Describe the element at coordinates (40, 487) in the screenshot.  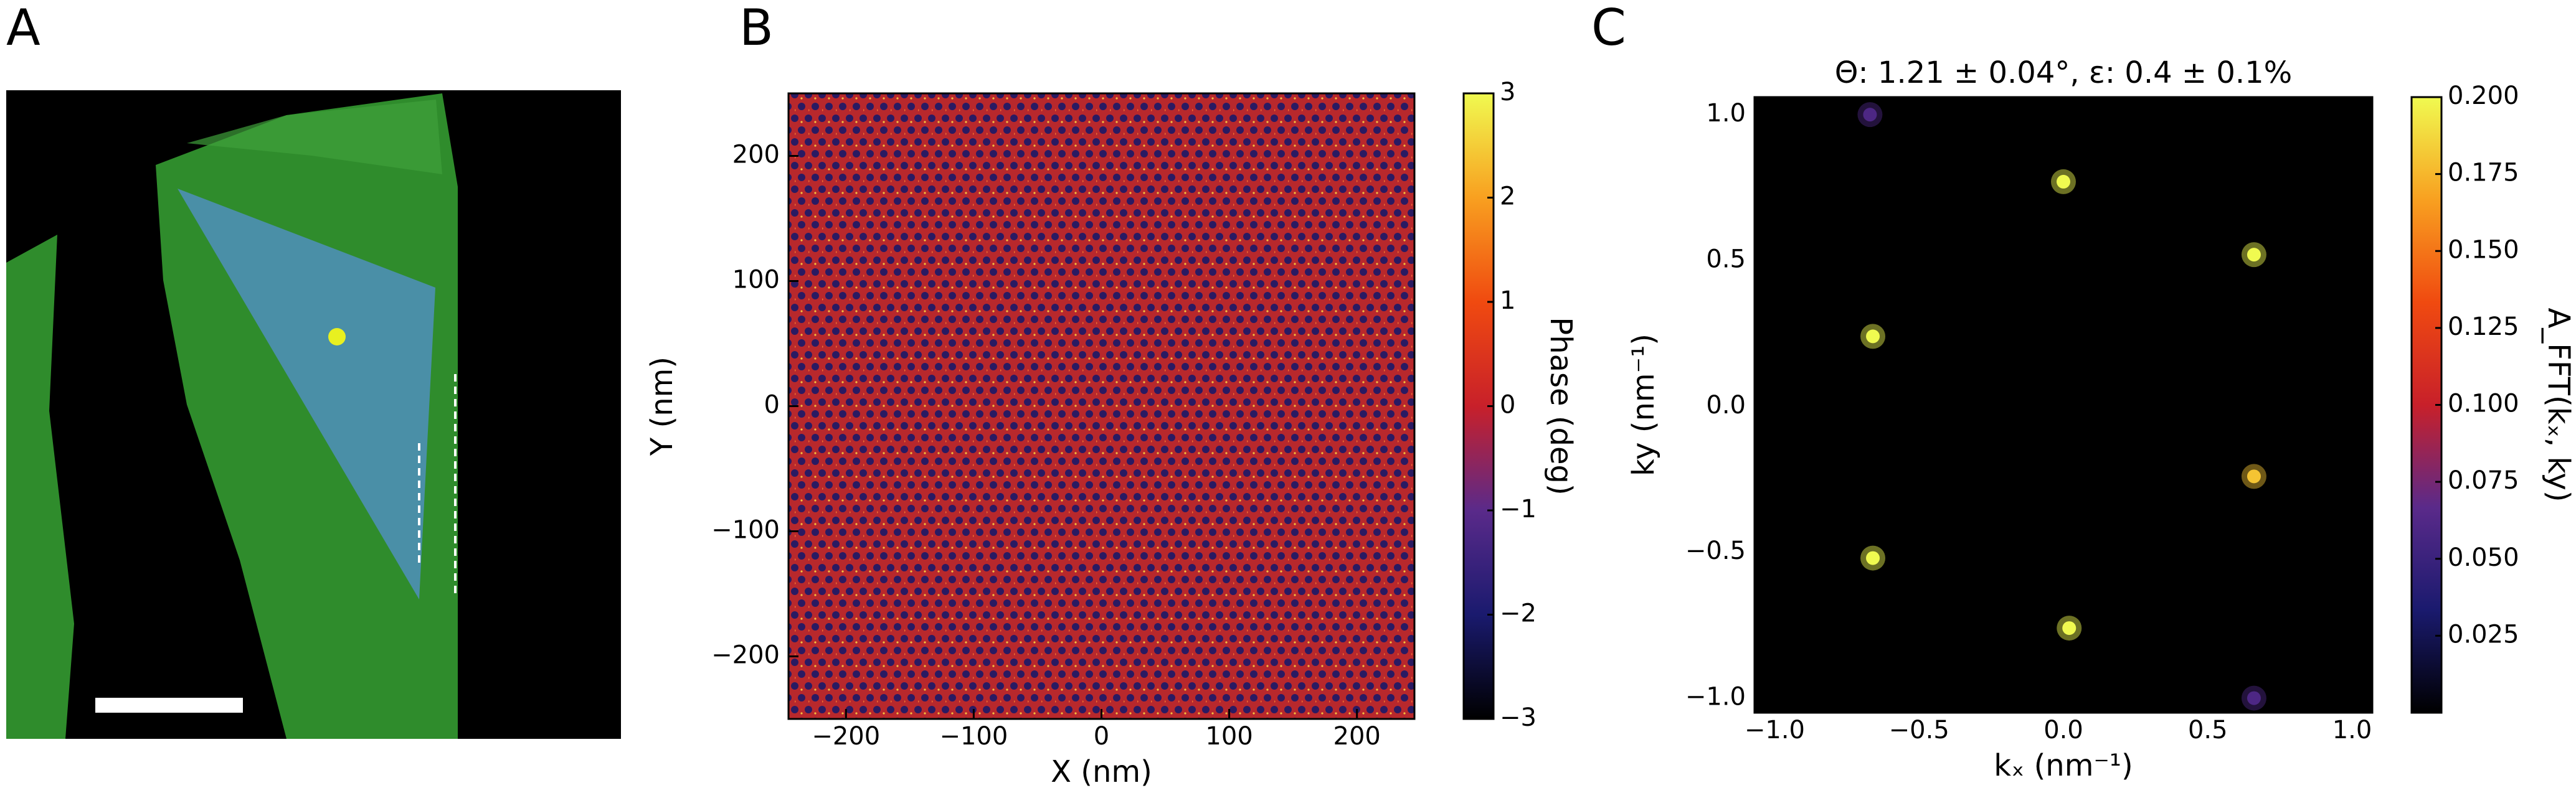
I see `flake` at that location.